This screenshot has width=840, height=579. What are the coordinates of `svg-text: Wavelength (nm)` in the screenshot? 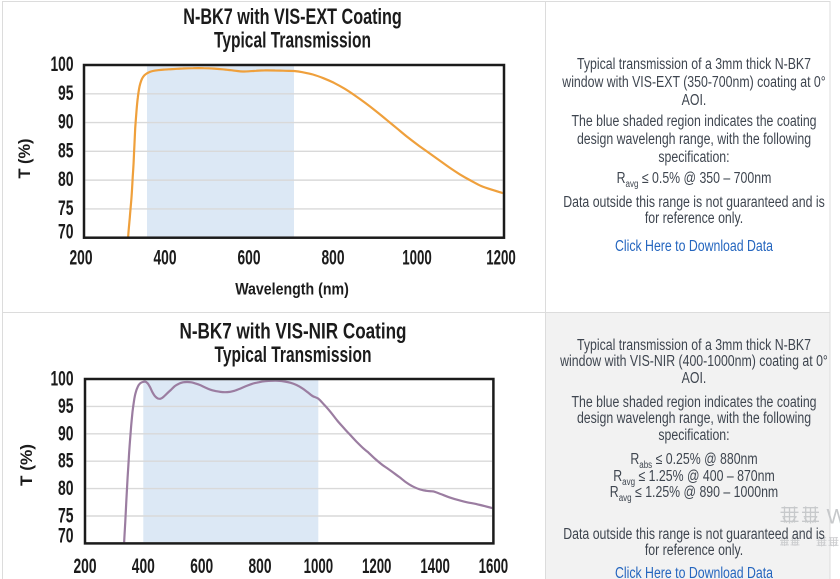 It's located at (292, 289).